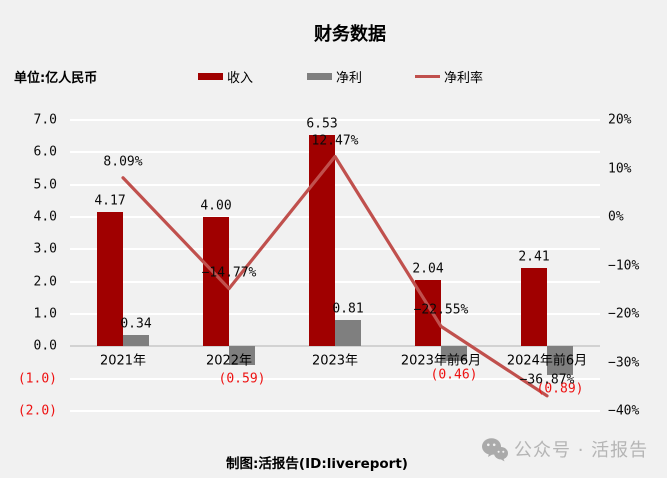  I want to click on left-axis-tick: 2.0, so click(45, 282).